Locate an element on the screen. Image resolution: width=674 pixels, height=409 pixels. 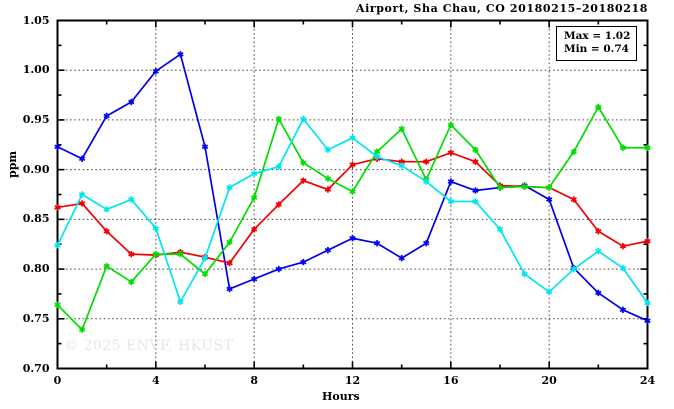
y-tick-label: 0.85 is located at coordinates (36, 219).